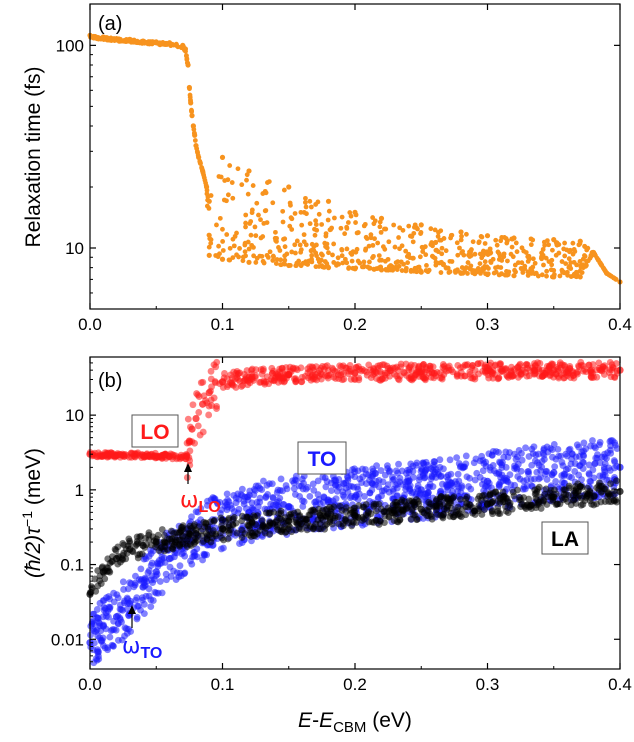 Image resolution: width=634 pixels, height=742 pixels. What do you see at coordinates (32, 513) in the screenshot?
I see `panel-b-ylabel: (ħ/2)τ−1 (meV)` at bounding box center [32, 513].